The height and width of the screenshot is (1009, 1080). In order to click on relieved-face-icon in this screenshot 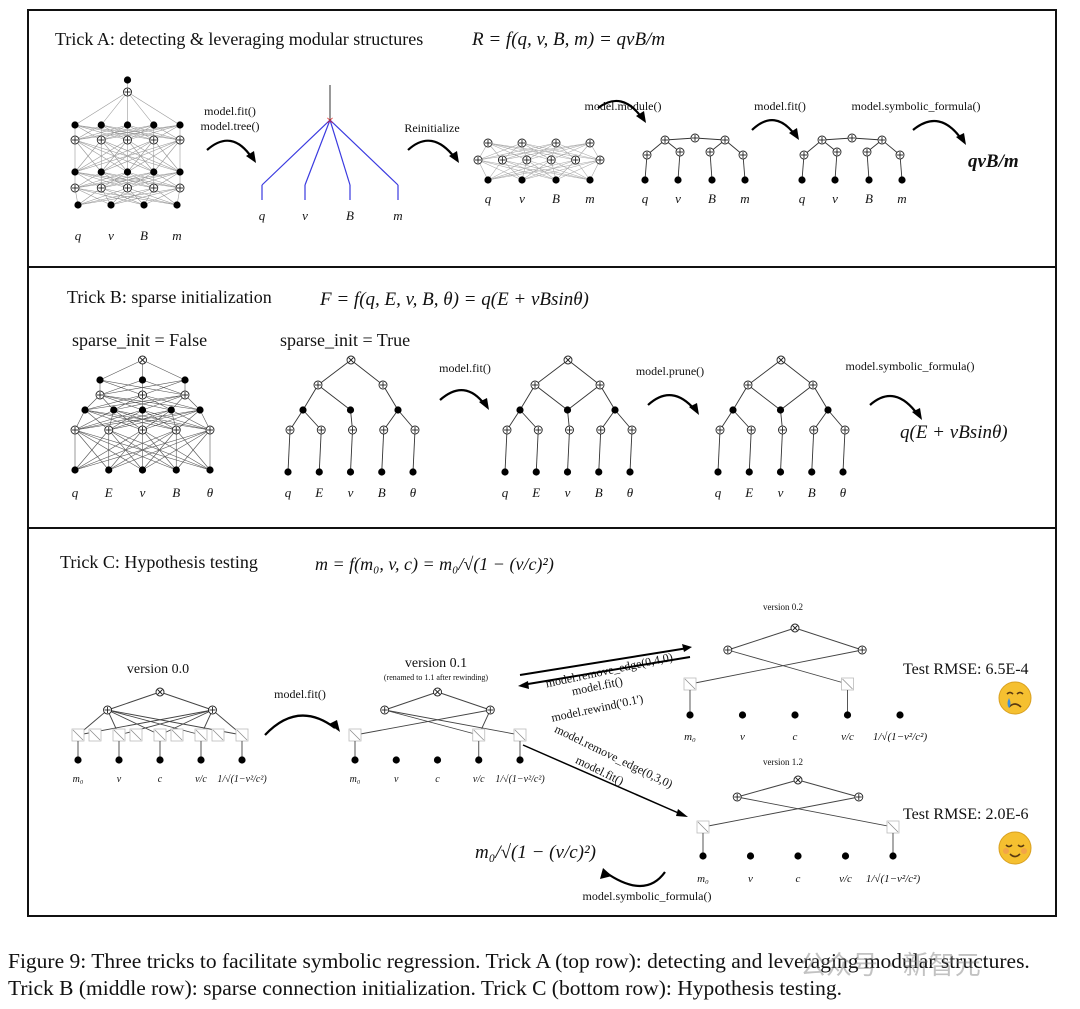, I will do `click(1015, 848)`.